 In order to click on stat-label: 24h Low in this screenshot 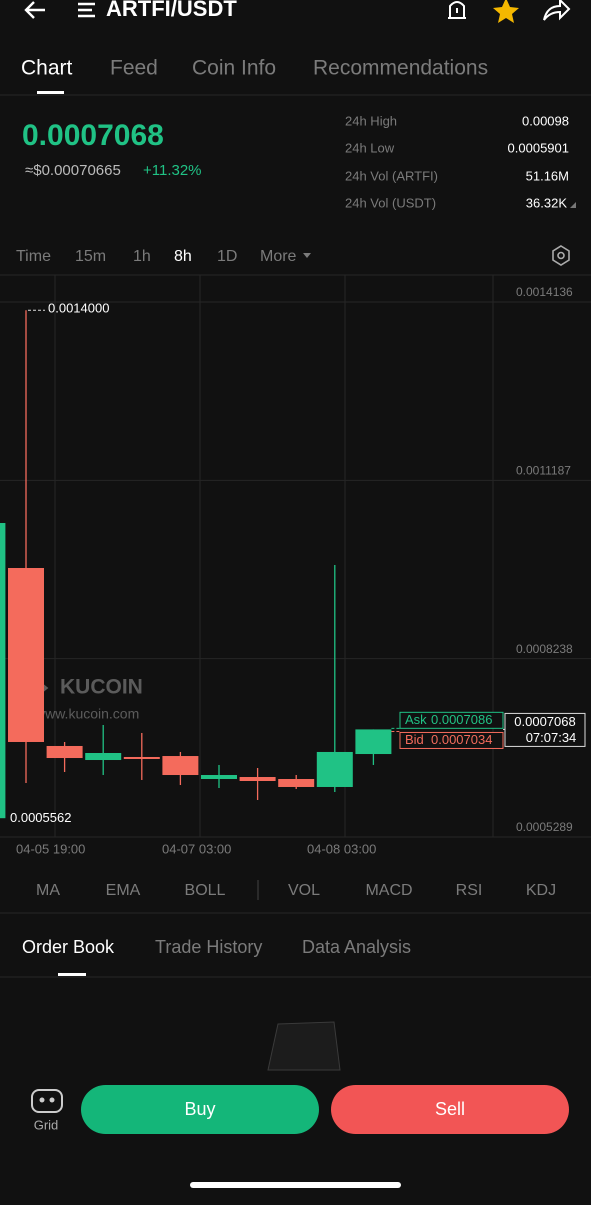, I will do `click(370, 147)`.